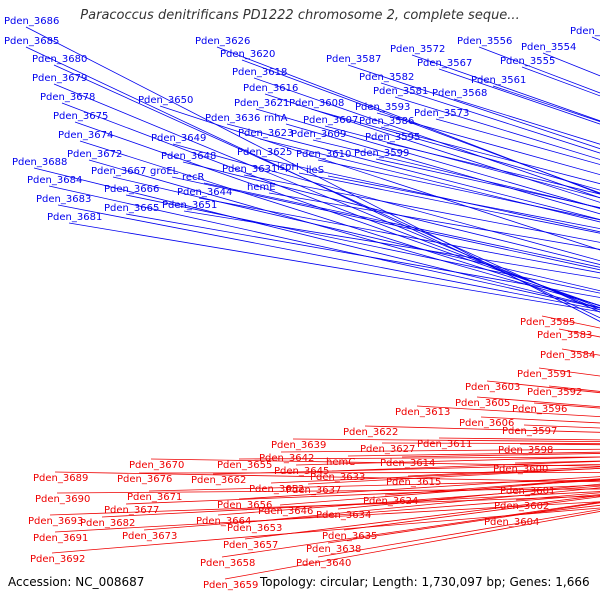  What do you see at coordinates (343, 515) in the screenshot?
I see `reverse-gene-label: Pden_3634` at bounding box center [343, 515].